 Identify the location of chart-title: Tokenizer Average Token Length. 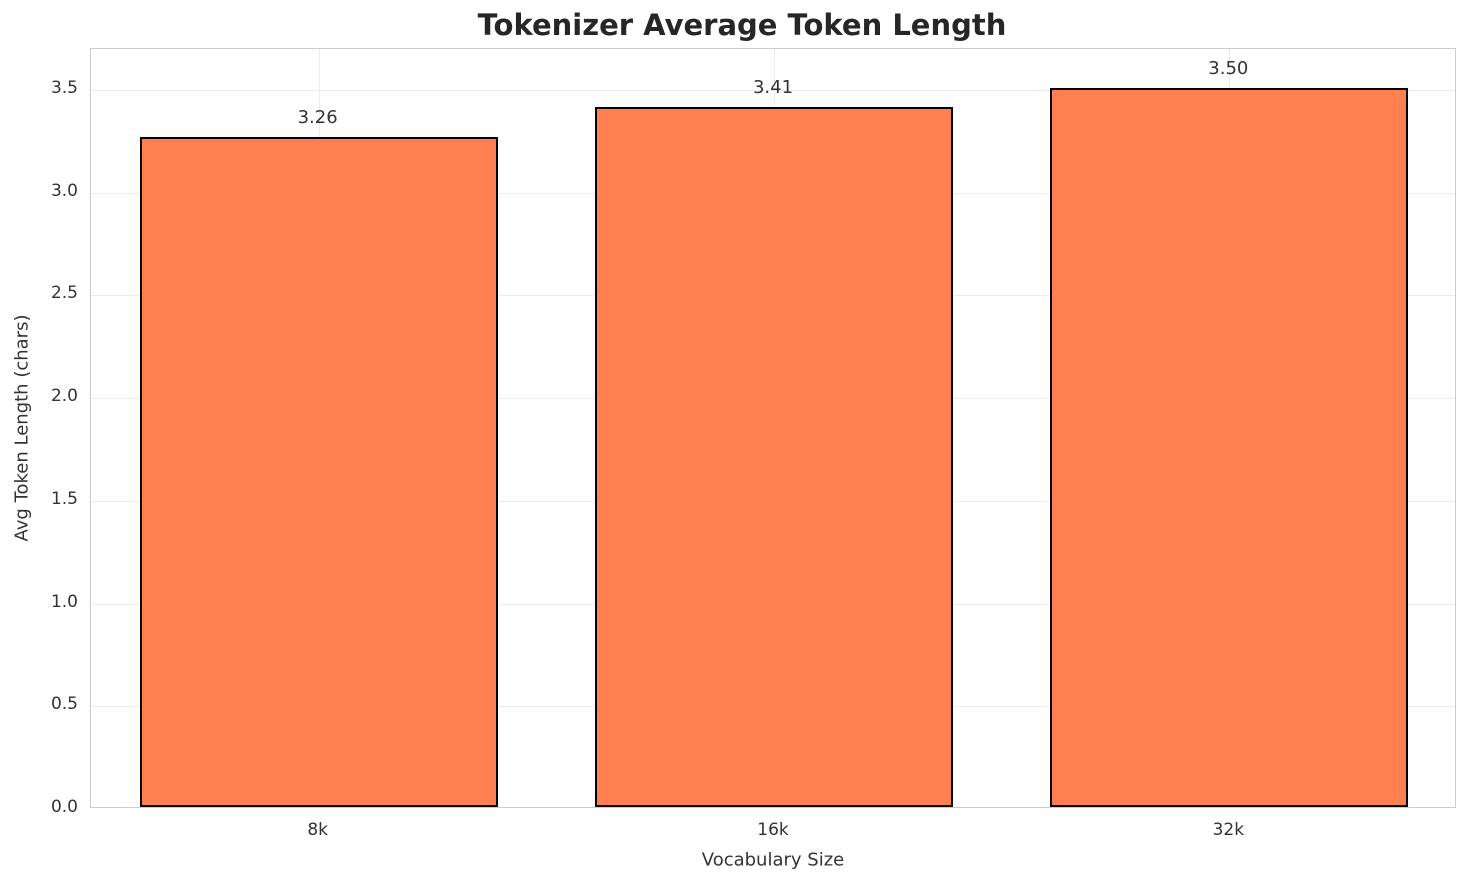
(742, 25).